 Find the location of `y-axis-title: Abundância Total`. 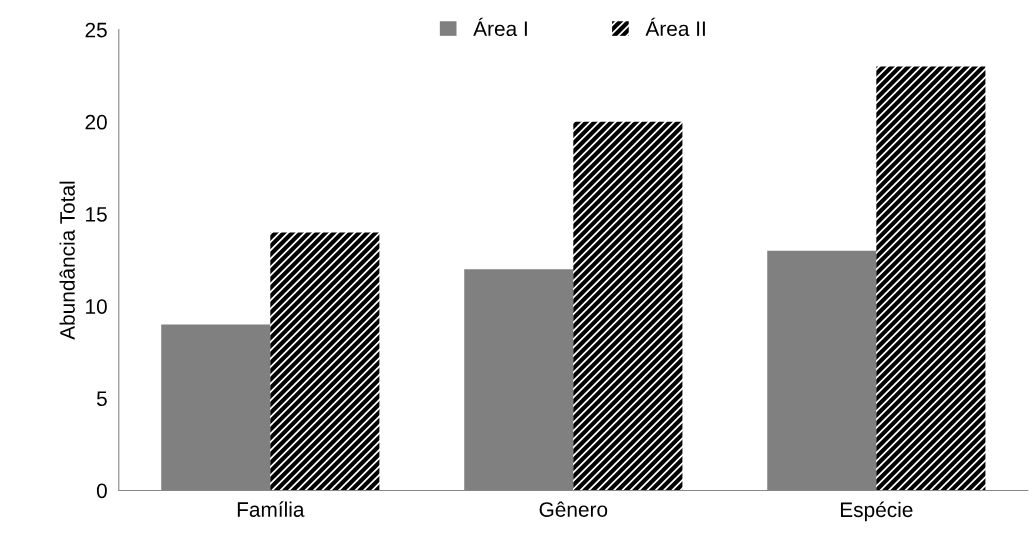

y-axis-title: Abundância Total is located at coordinates (67, 260).